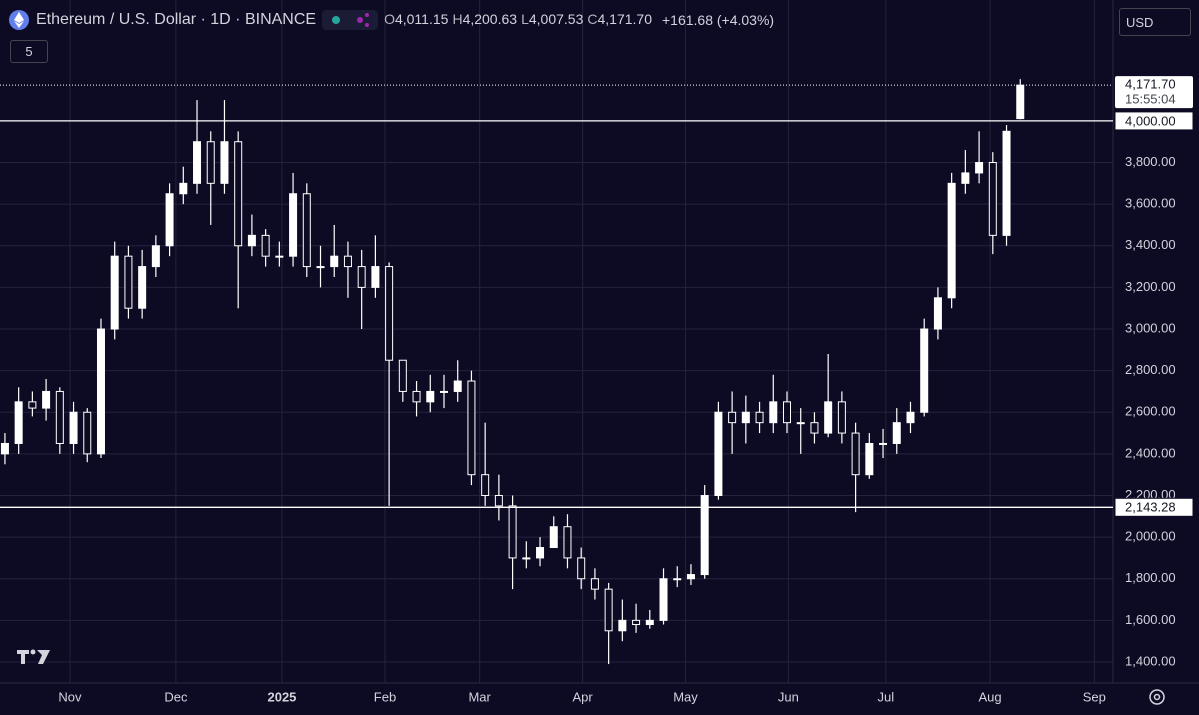  Describe the element at coordinates (1094, 696) in the screenshot. I see `x-tick-label: Sep` at that location.